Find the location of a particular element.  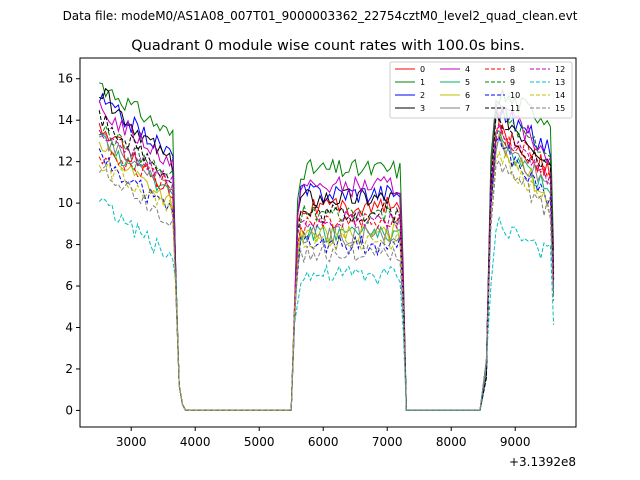

legend-label-12: 12 is located at coordinates (560, 69).